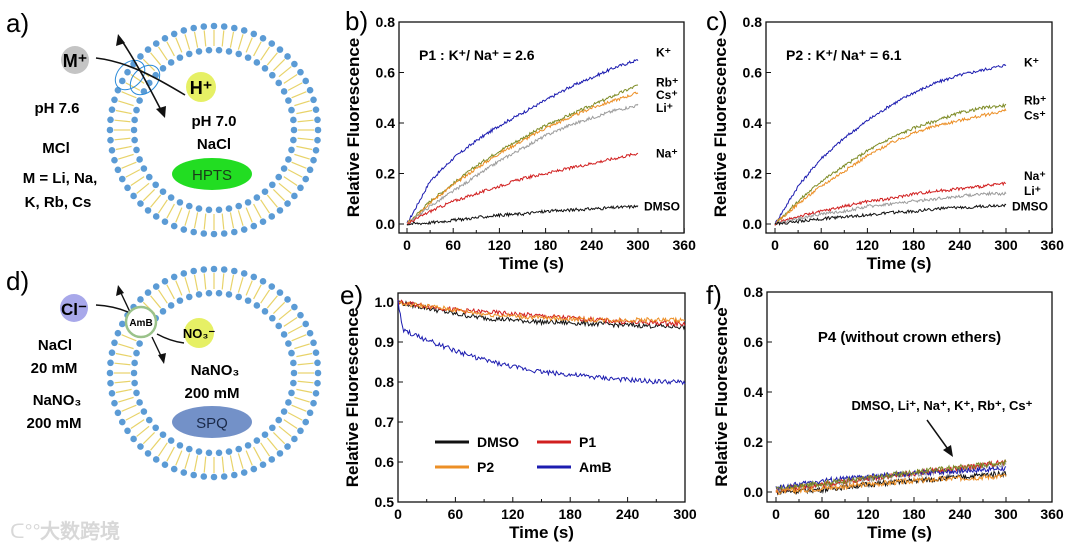 This screenshot has width=1073, height=551. I want to click on transport-path, so click(140, 76).